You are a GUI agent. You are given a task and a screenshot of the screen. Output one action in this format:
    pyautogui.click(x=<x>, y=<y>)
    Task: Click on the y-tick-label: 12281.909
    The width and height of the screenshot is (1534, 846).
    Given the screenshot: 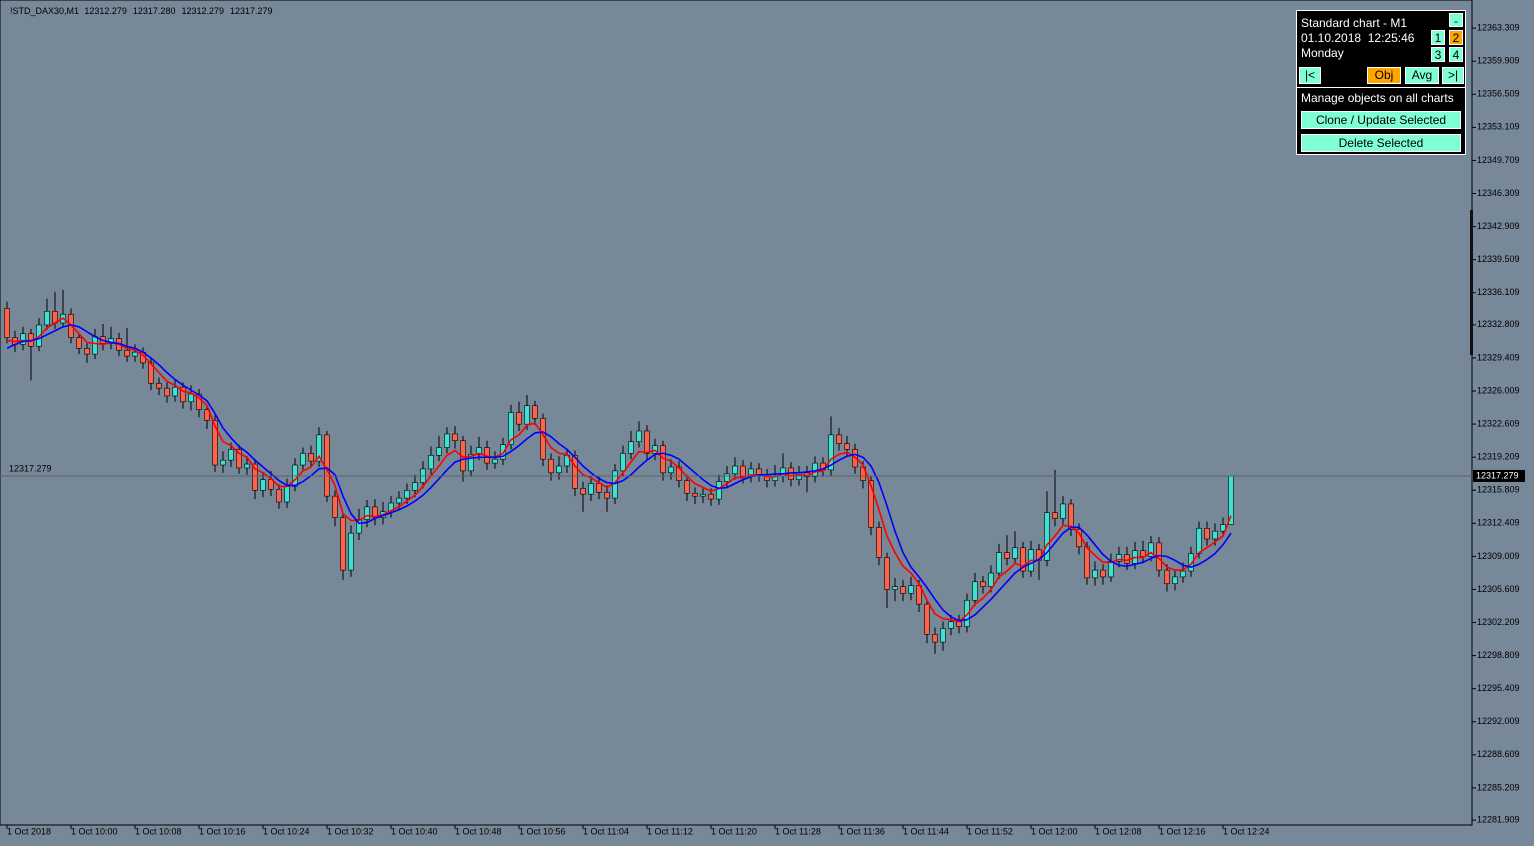 What is the action you would take?
    pyautogui.click(x=1498, y=819)
    